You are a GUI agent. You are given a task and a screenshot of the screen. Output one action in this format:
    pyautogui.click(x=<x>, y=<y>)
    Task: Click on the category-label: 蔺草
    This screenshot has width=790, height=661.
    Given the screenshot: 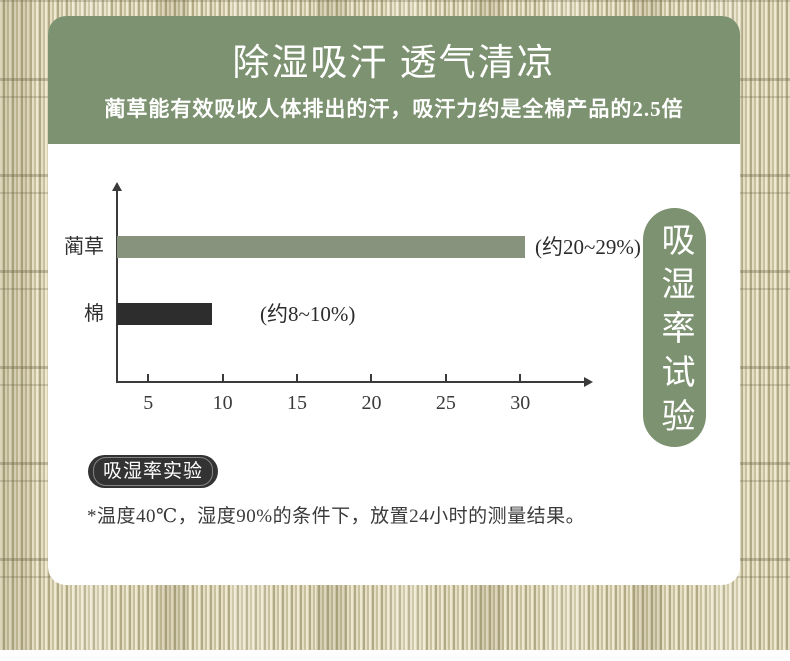 What is the action you would take?
    pyautogui.click(x=84, y=247)
    